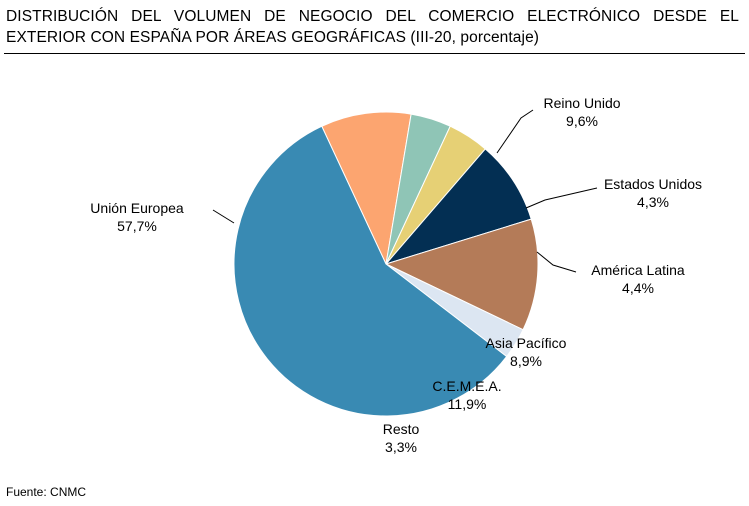 Image resolution: width=749 pixels, height=506 pixels. I want to click on pie-slice-asia-pacifico, so click(458, 206).